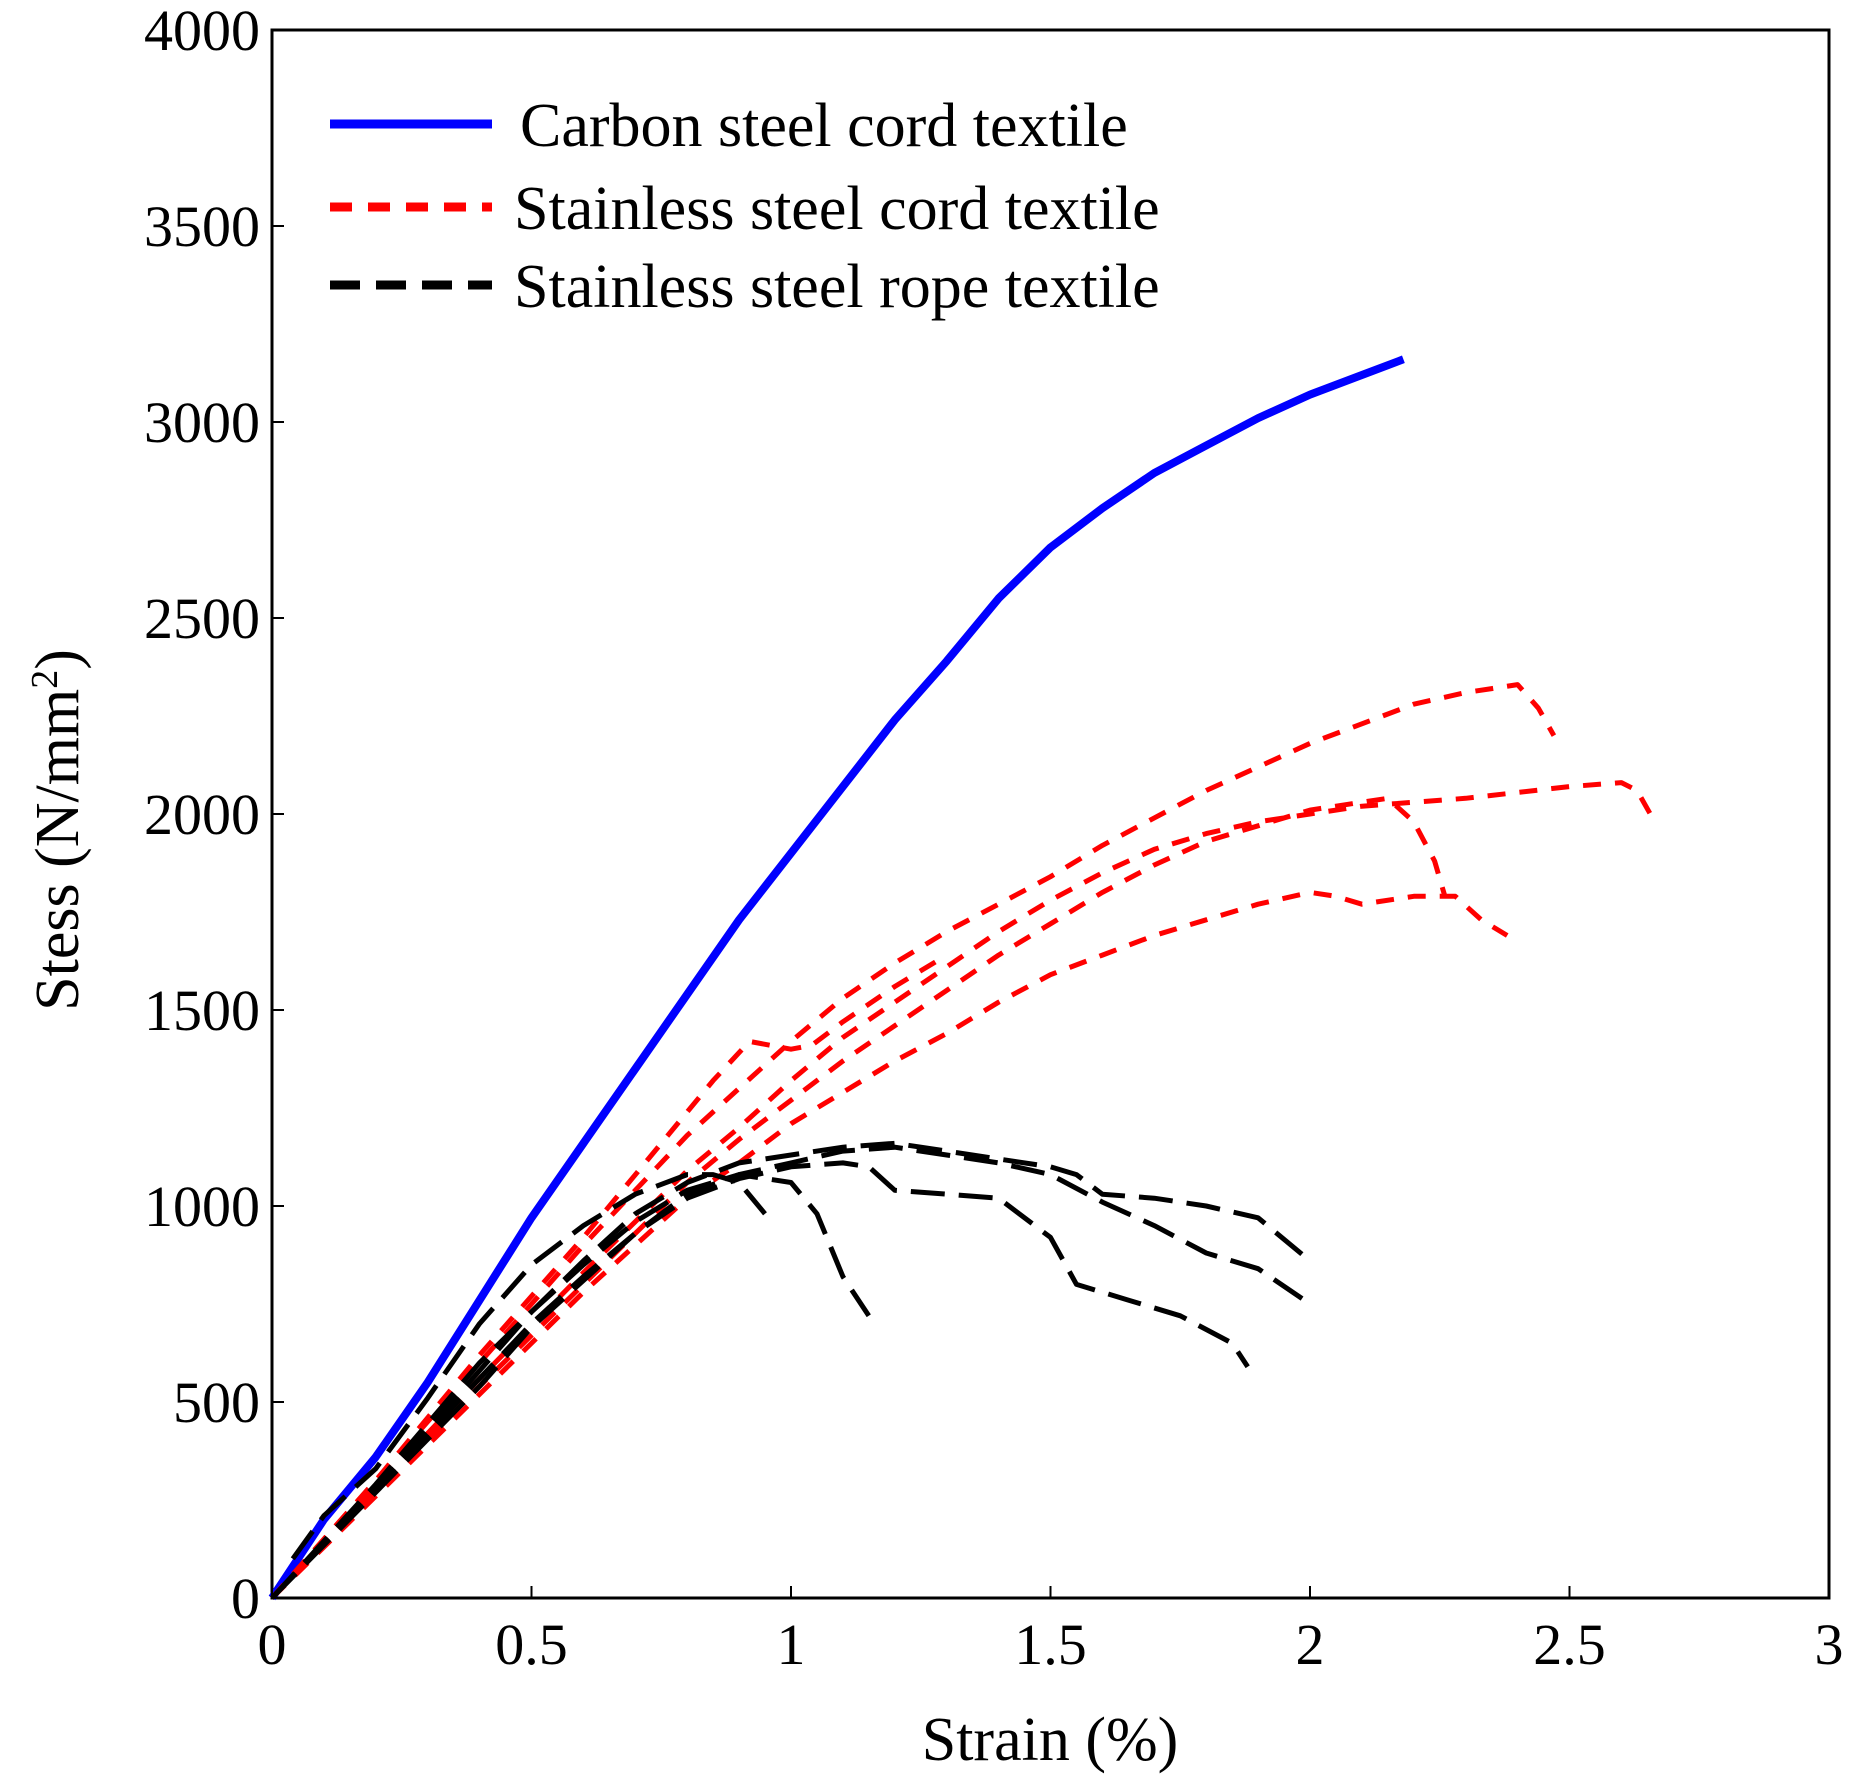 The height and width of the screenshot is (1784, 1850). Describe the element at coordinates (202, 31) in the screenshot. I see `y-tick-label: 4000` at that location.